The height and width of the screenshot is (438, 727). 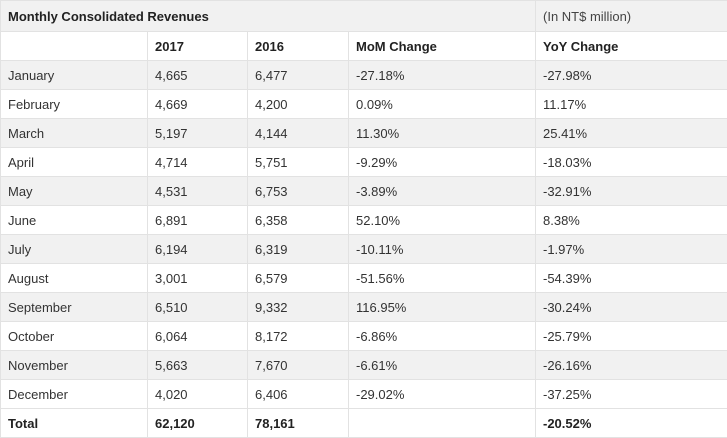 What do you see at coordinates (74, 191) in the screenshot?
I see `cell-month: May` at bounding box center [74, 191].